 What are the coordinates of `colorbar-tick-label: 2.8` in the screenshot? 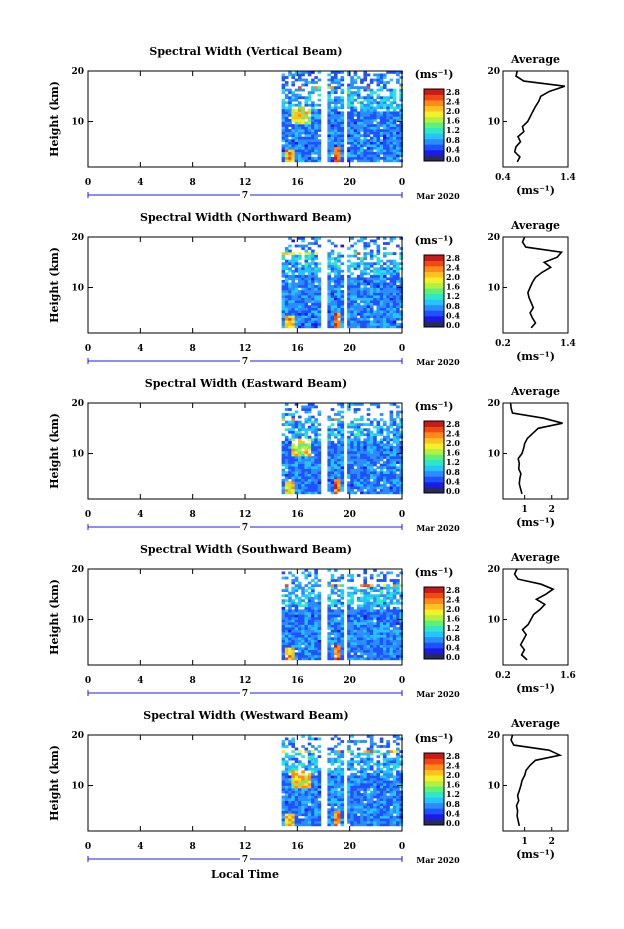 It's located at (453, 258).